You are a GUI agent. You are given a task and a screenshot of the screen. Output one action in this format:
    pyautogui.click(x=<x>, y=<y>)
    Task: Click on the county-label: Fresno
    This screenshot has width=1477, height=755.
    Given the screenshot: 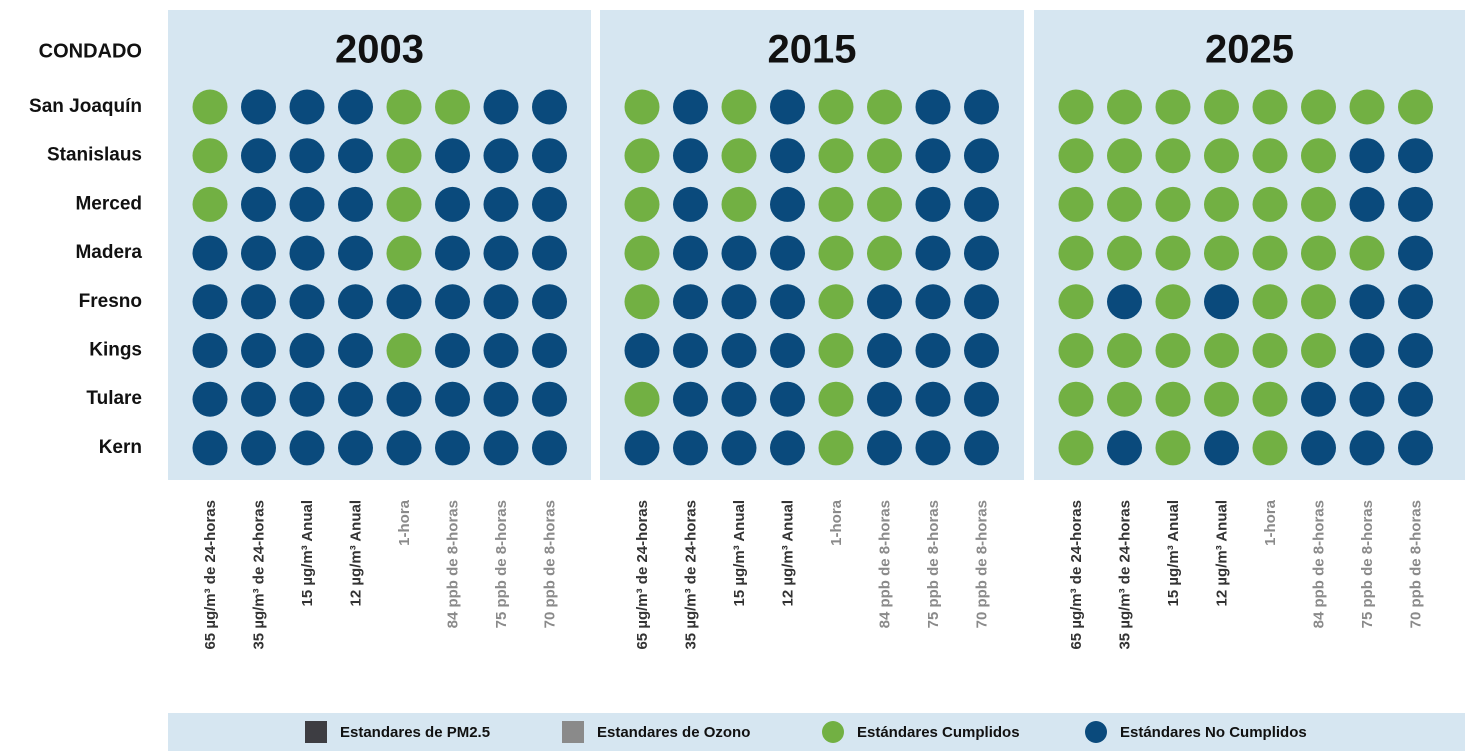 What is the action you would take?
    pyautogui.click(x=110, y=301)
    